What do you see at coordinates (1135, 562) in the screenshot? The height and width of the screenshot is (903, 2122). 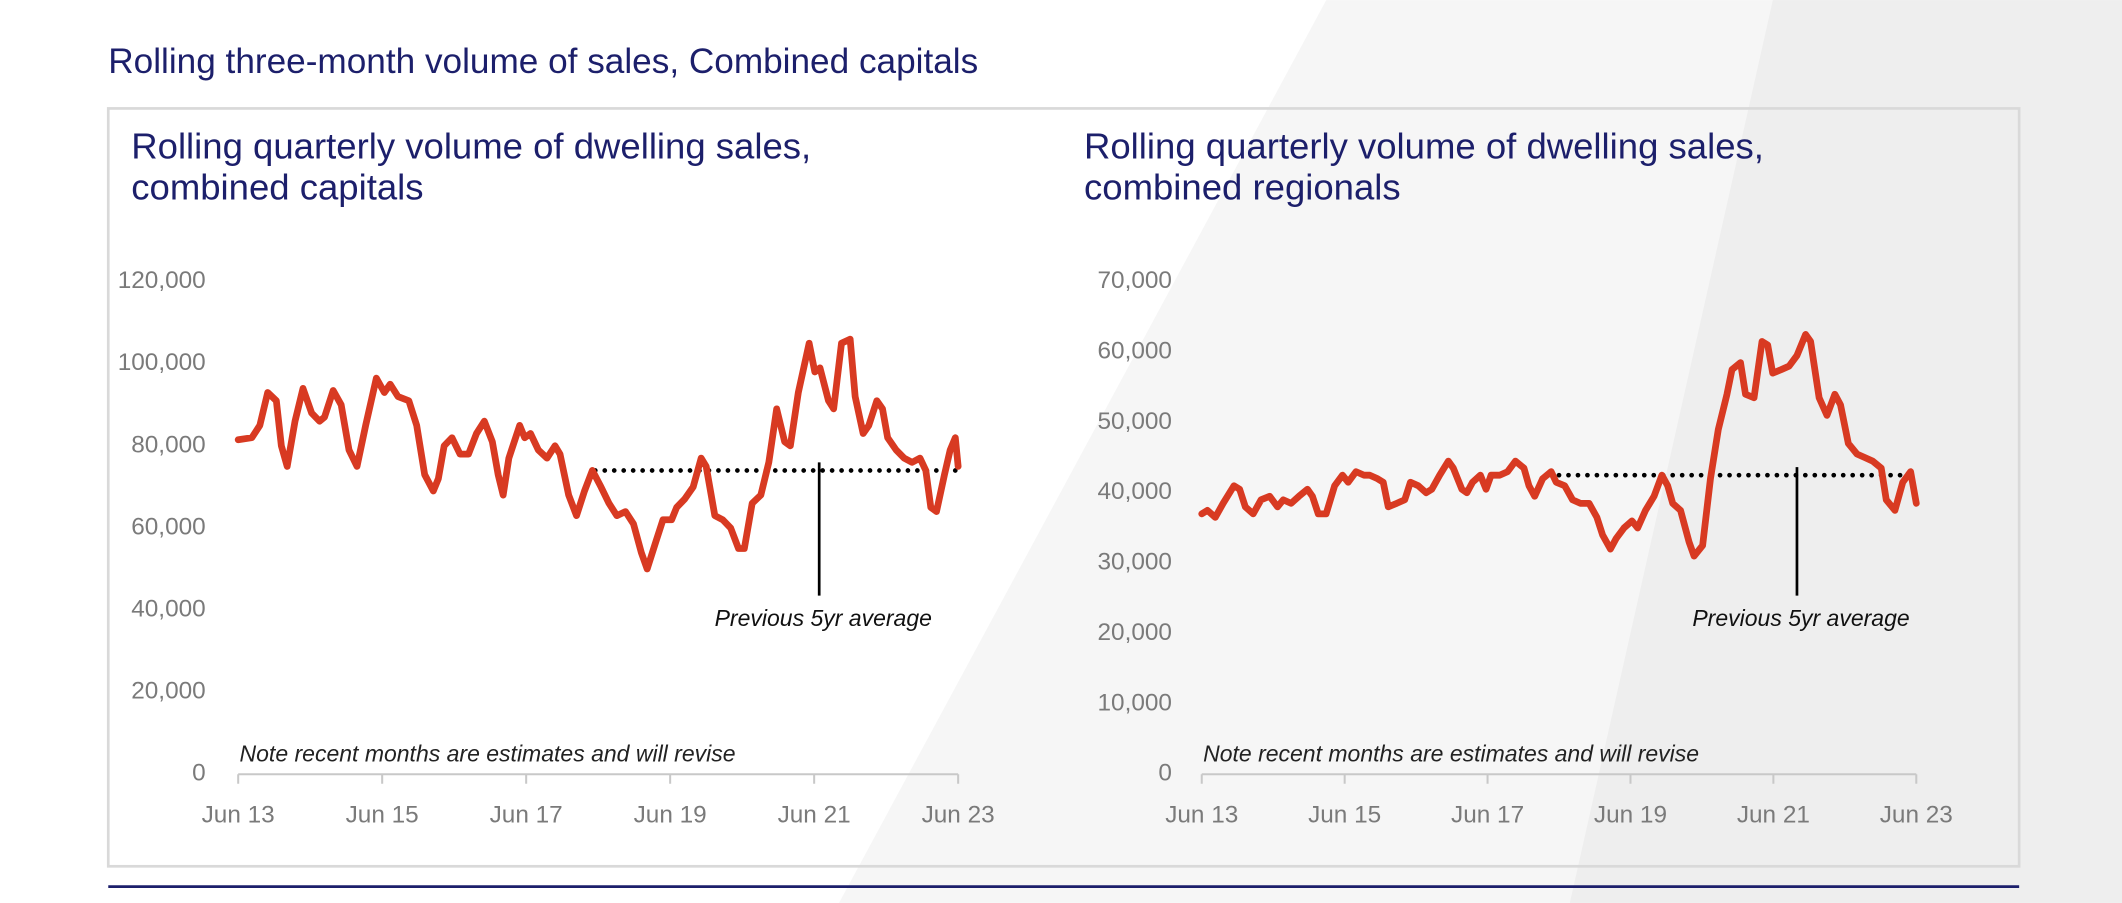 I see `y-tick-label: 30,000` at bounding box center [1135, 562].